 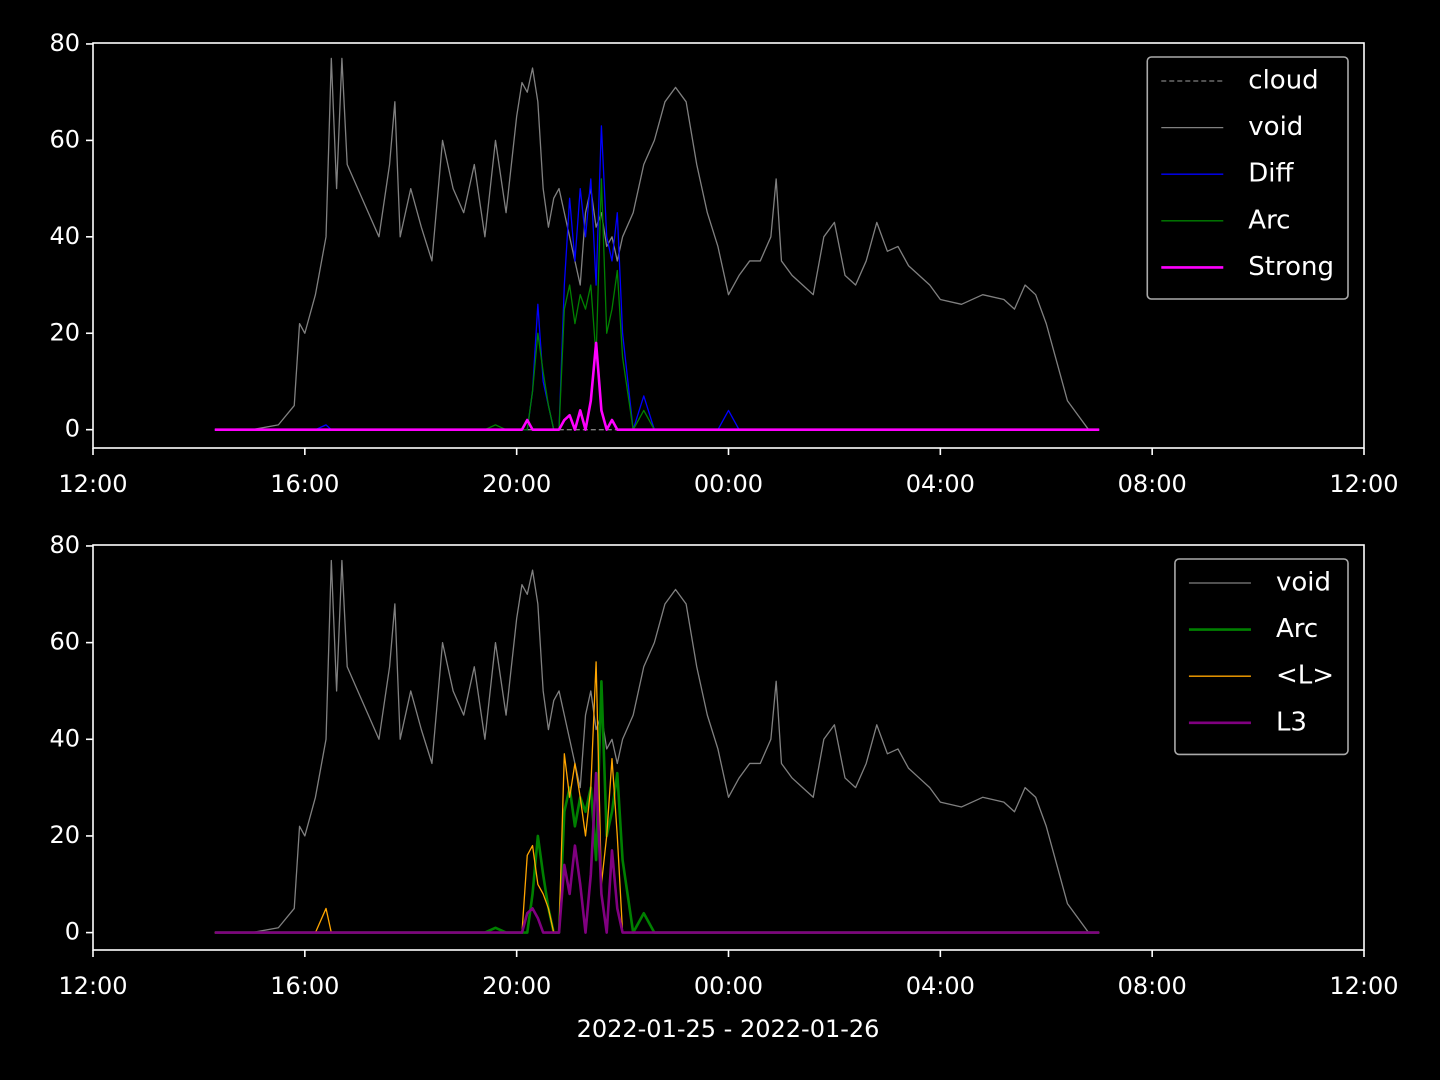 What do you see at coordinates (1283, 81) in the screenshot?
I see `legend-label: cloud` at bounding box center [1283, 81].